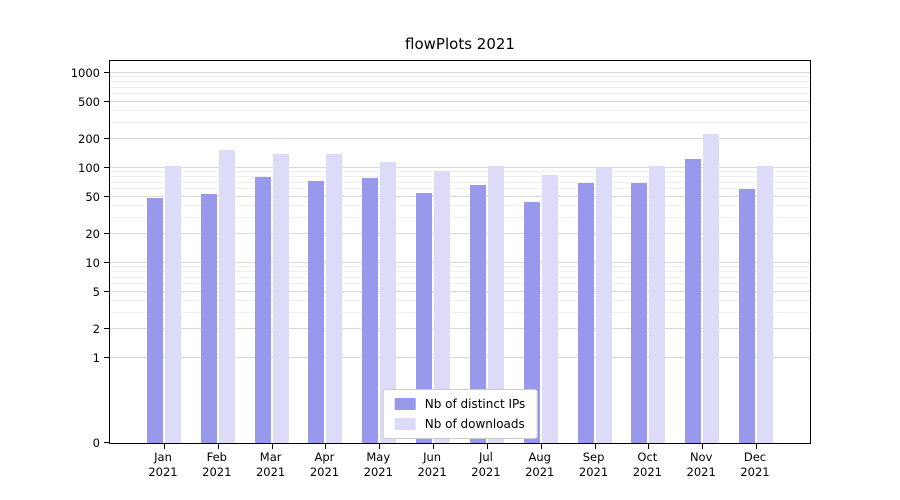 The width and height of the screenshot is (900, 500). I want to click on bar-distinct-ips-mar, so click(262, 310).